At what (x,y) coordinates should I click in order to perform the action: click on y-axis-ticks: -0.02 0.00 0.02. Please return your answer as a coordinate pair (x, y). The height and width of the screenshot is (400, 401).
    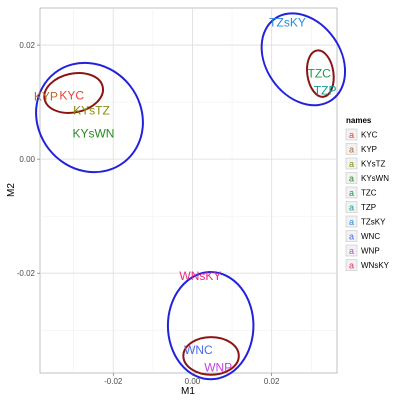
    Looking at the image, I should click on (28, 159).